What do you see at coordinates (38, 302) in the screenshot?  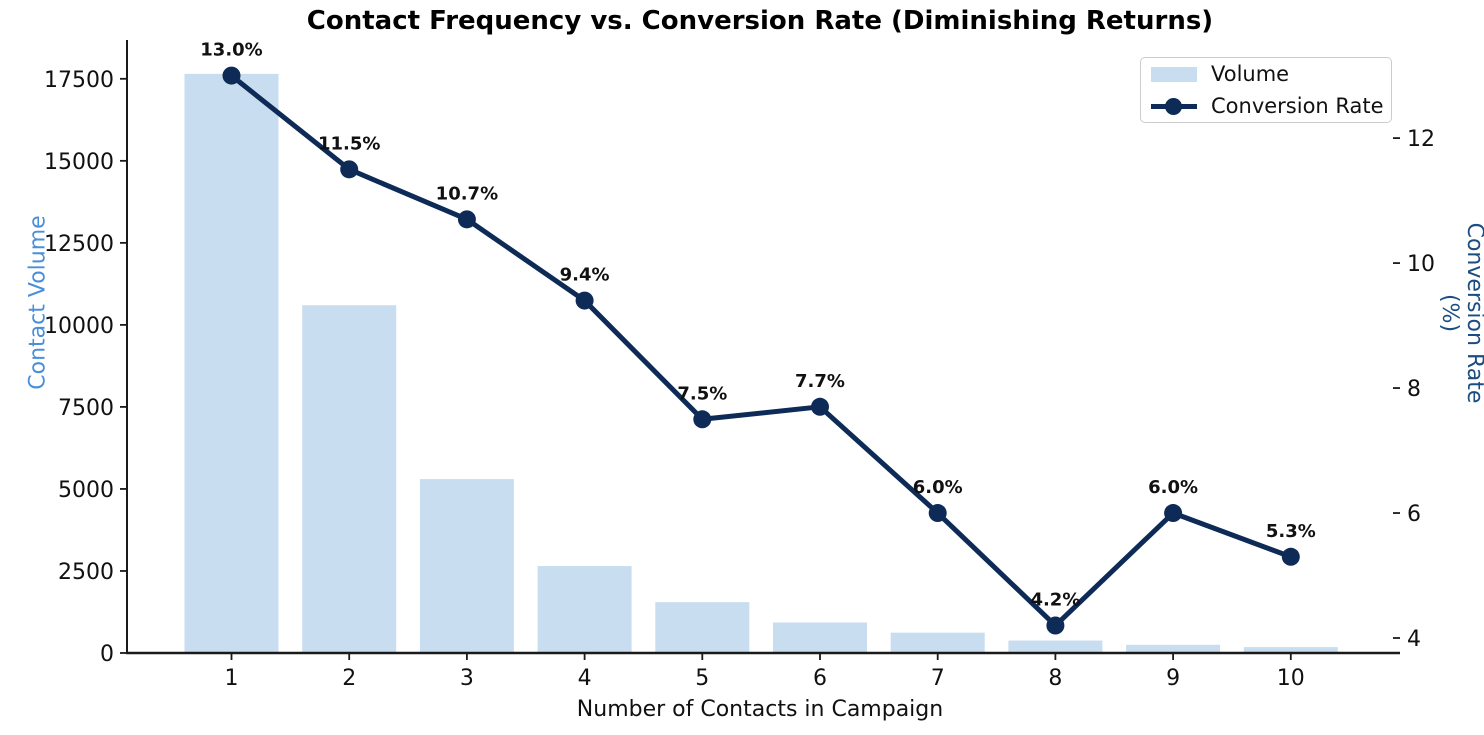 I see `left-y-axis-label: Contact Volume` at bounding box center [38, 302].